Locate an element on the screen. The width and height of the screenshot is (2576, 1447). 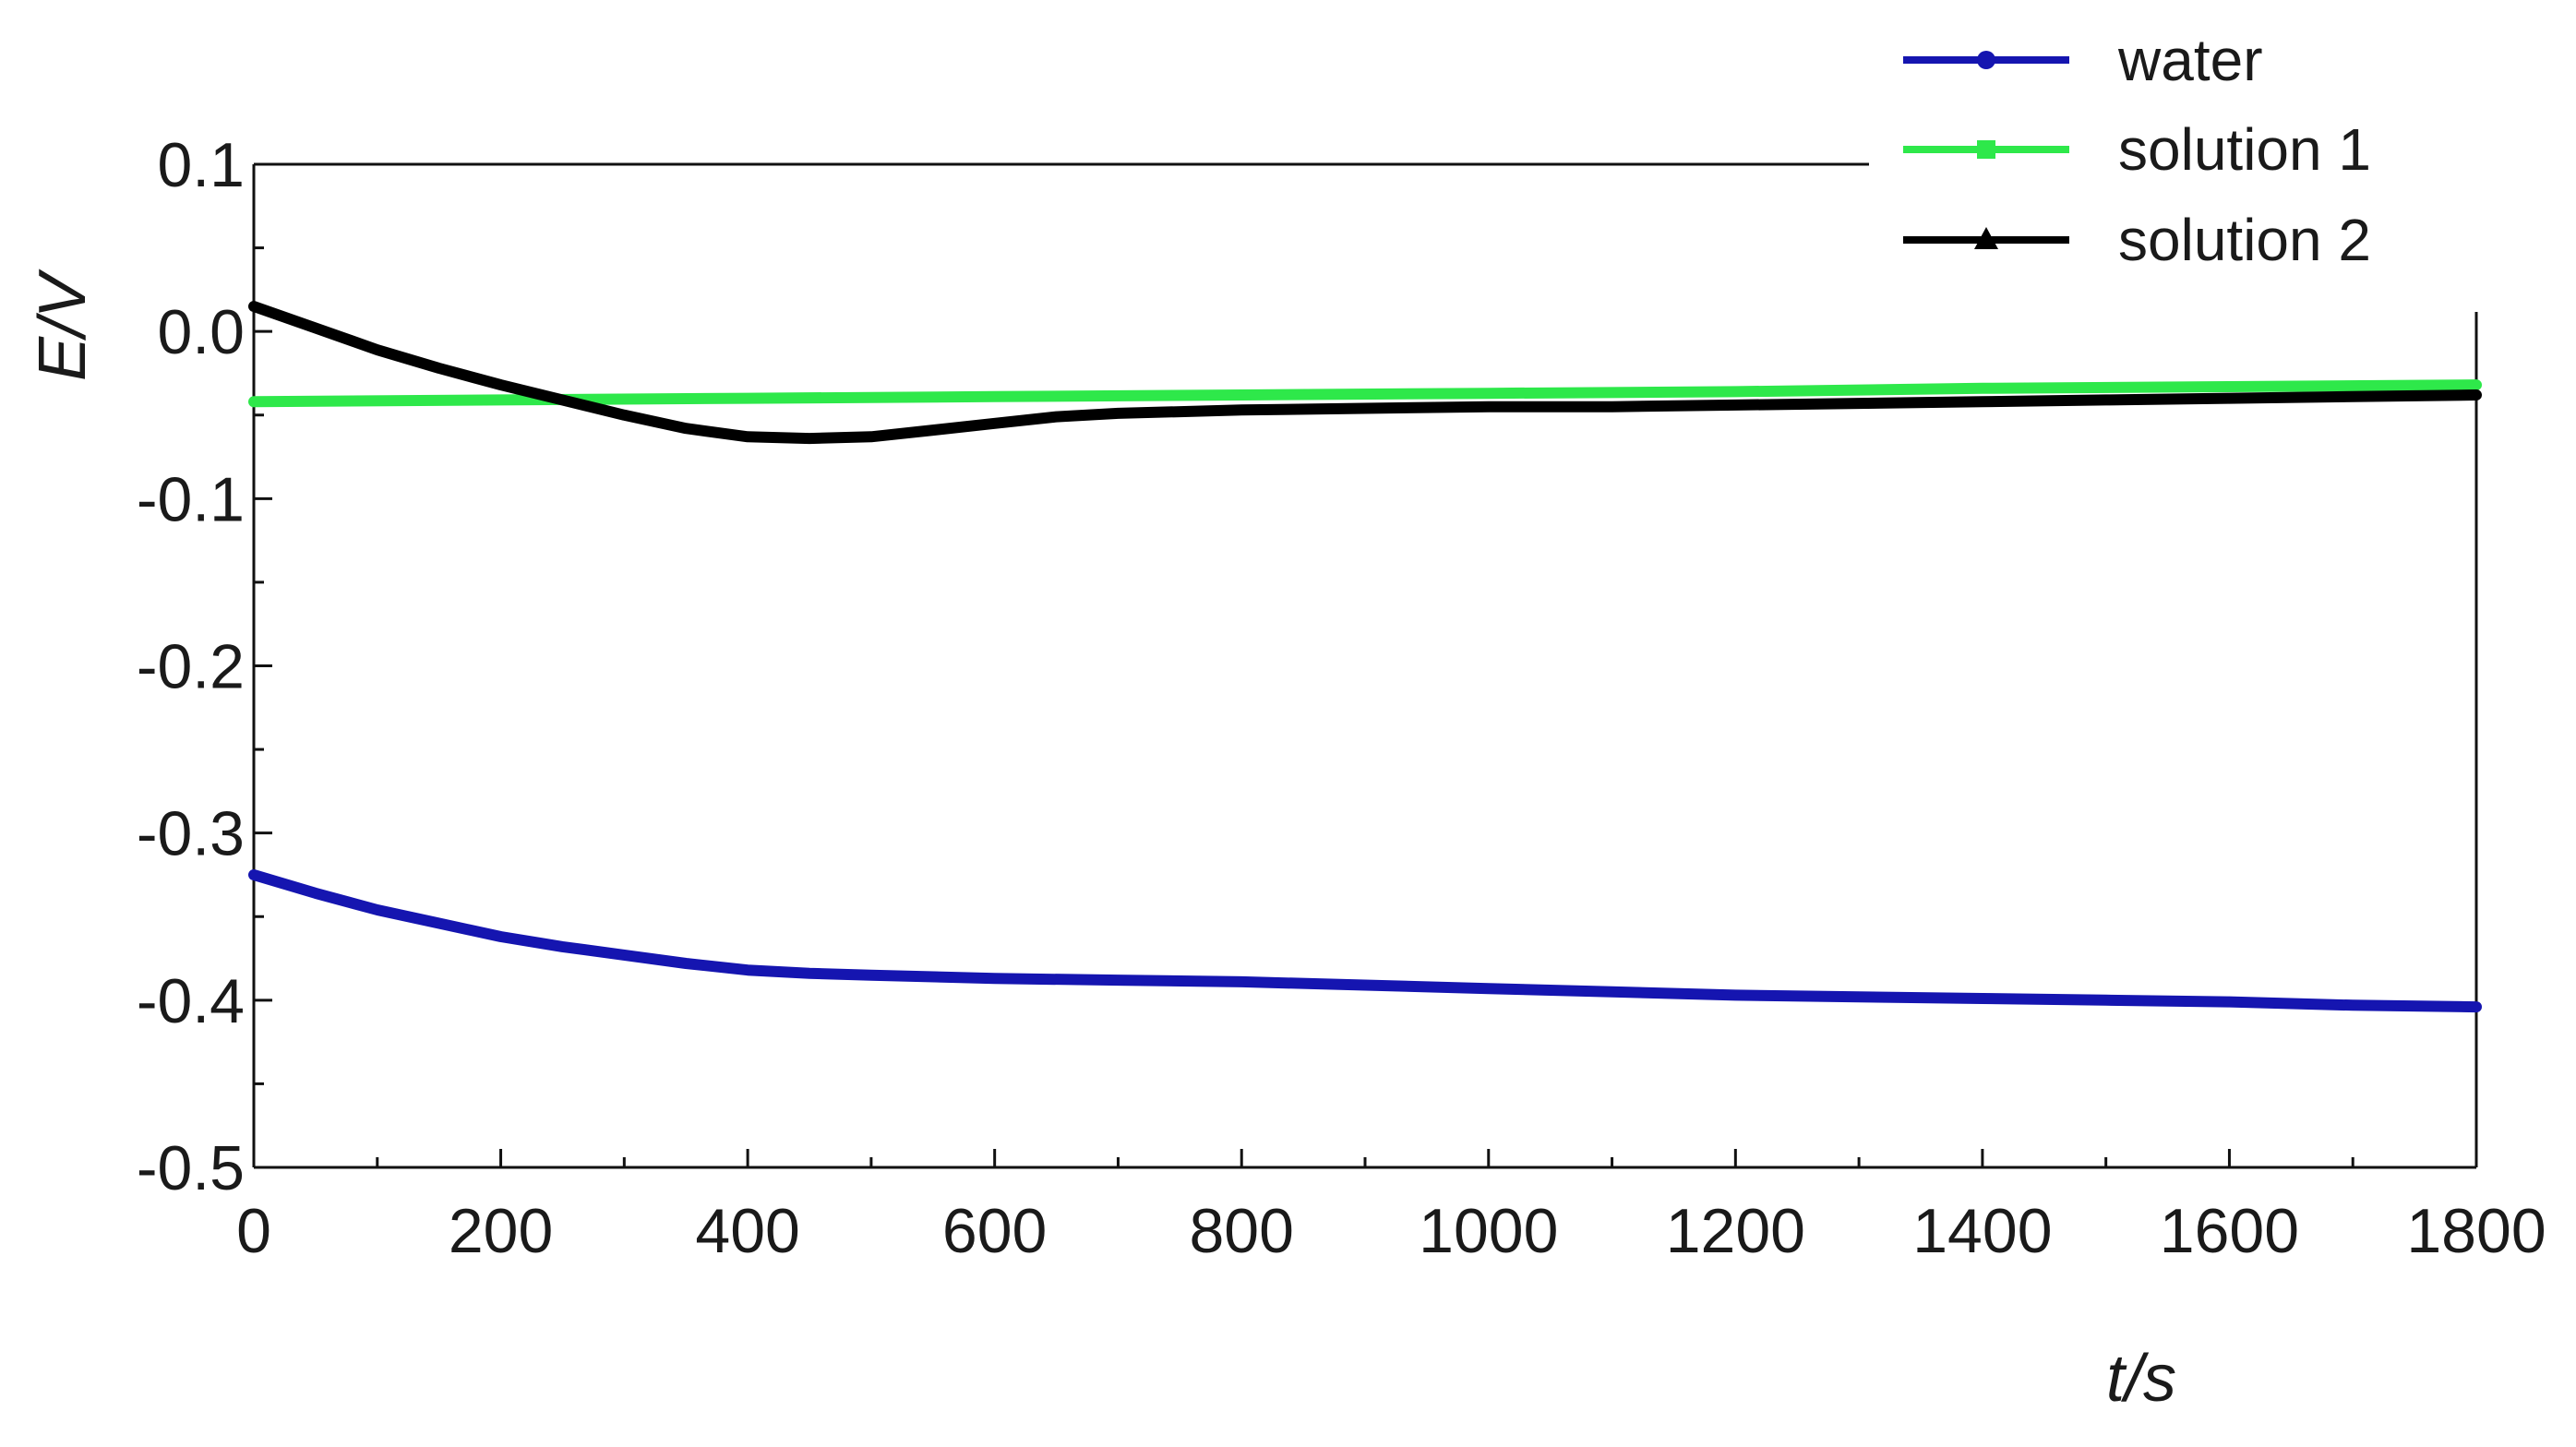
x-tick-label: 200 is located at coordinates (501, 1231).